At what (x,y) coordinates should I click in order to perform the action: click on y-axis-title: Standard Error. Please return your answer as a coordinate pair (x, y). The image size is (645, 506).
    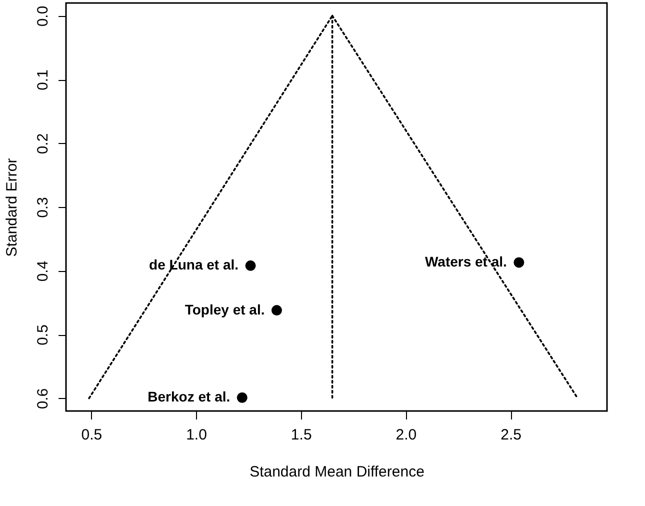
    Looking at the image, I should click on (12, 207).